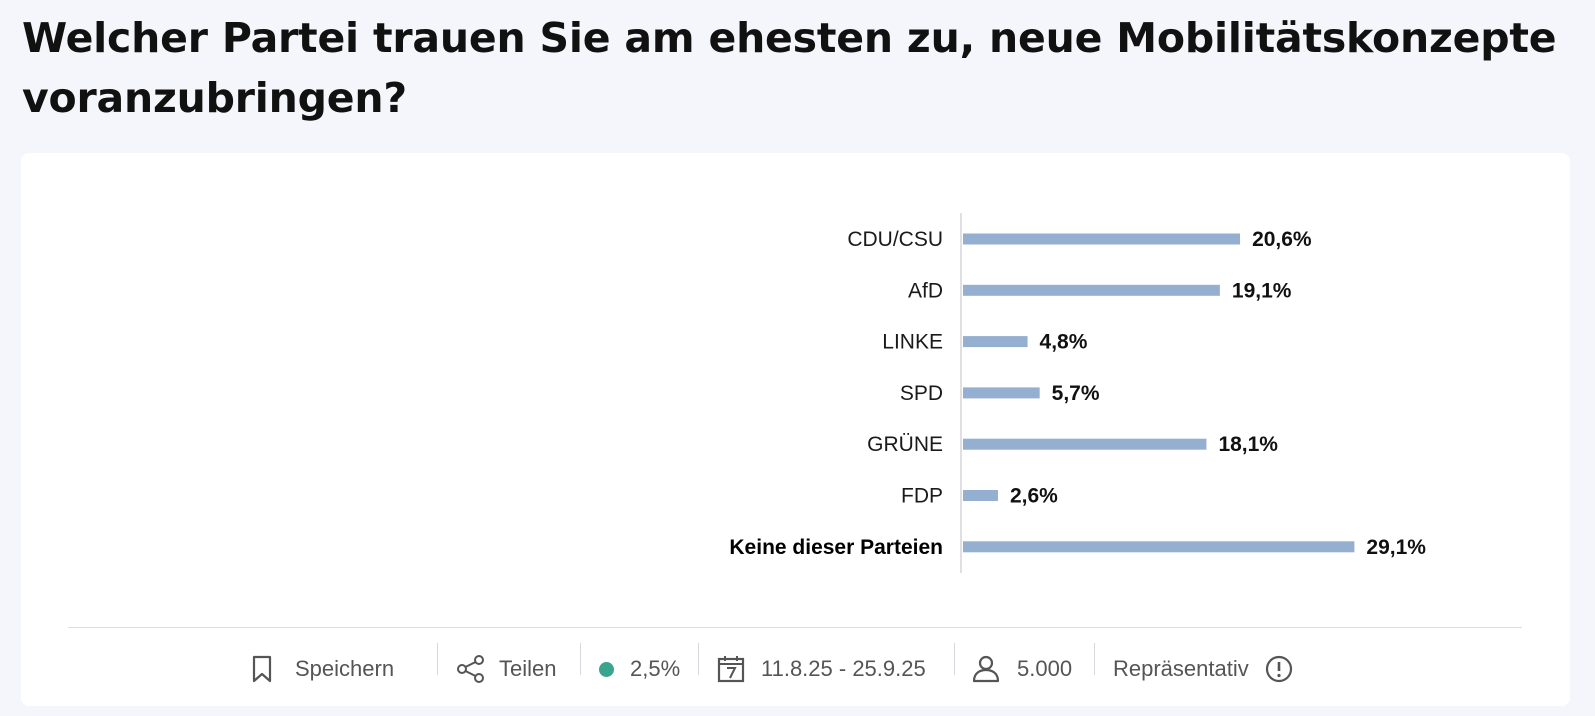  I want to click on footer-divider, so click(795, 627).